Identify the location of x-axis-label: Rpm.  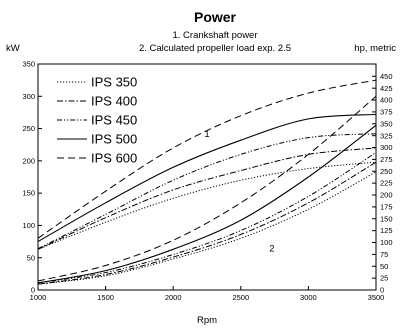
(207, 320).